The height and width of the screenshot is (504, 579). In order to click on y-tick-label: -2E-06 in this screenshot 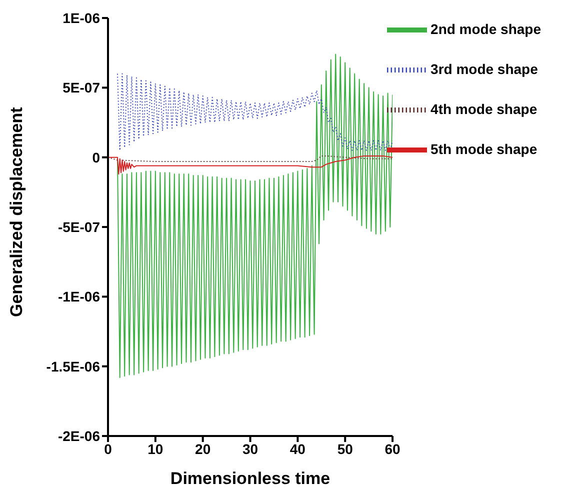, I will do `click(79, 436)`.